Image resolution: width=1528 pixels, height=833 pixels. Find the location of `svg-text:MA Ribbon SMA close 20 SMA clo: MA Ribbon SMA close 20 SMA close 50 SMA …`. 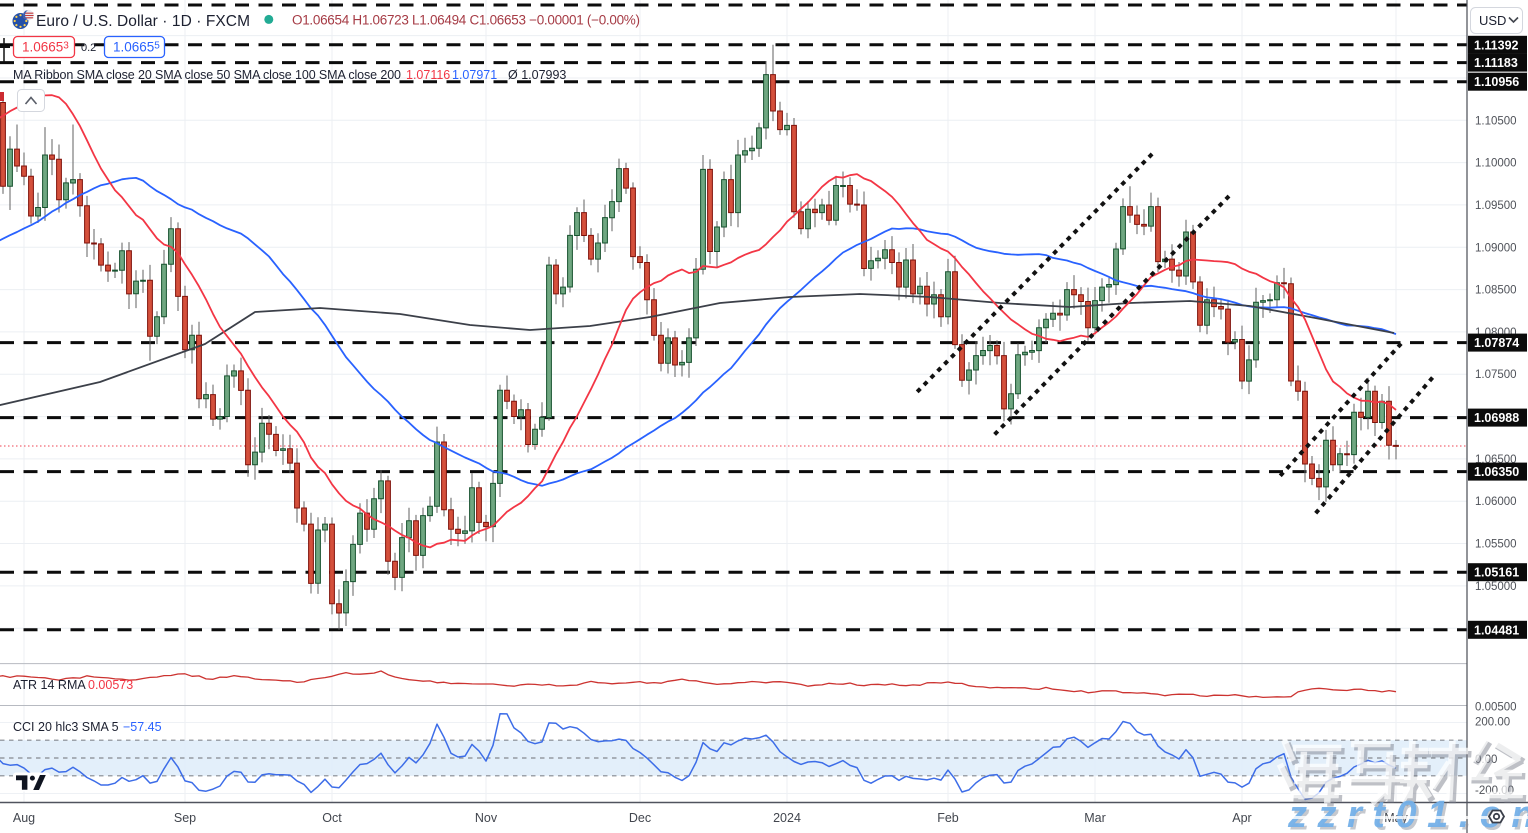

svg-text:MA Ribbon SMA close 20 SMA clo: MA Ribbon SMA close 20 SMA close 50 SMA … is located at coordinates (207, 75).